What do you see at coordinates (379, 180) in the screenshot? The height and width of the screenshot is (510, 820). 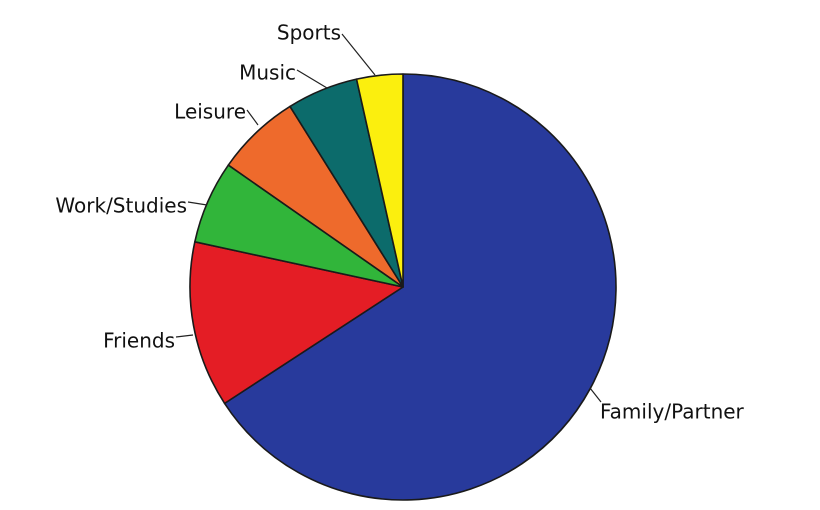 I see `pie-slice-sports` at bounding box center [379, 180].